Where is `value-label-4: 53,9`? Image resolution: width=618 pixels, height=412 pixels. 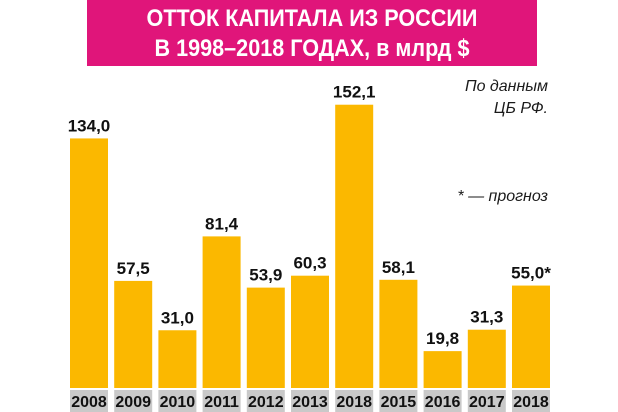
value-label-4: 53,9 is located at coordinates (265, 275).